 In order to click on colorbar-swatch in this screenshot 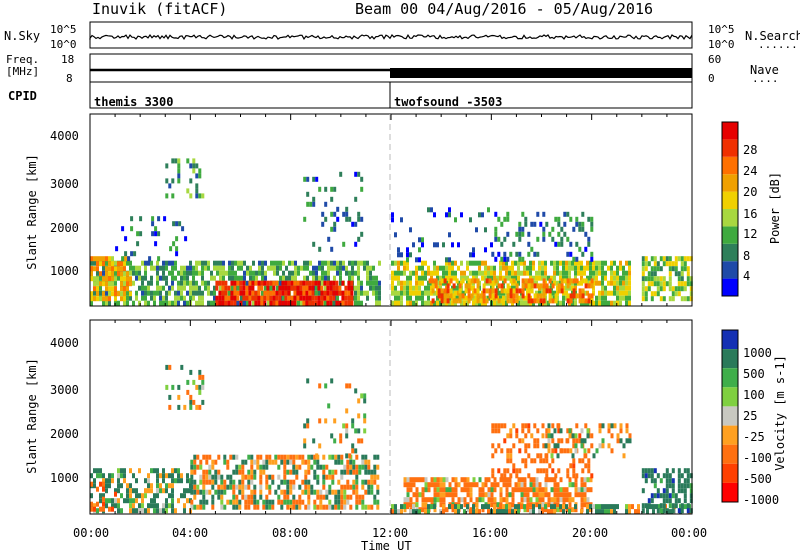, I will do `click(730, 492)`.